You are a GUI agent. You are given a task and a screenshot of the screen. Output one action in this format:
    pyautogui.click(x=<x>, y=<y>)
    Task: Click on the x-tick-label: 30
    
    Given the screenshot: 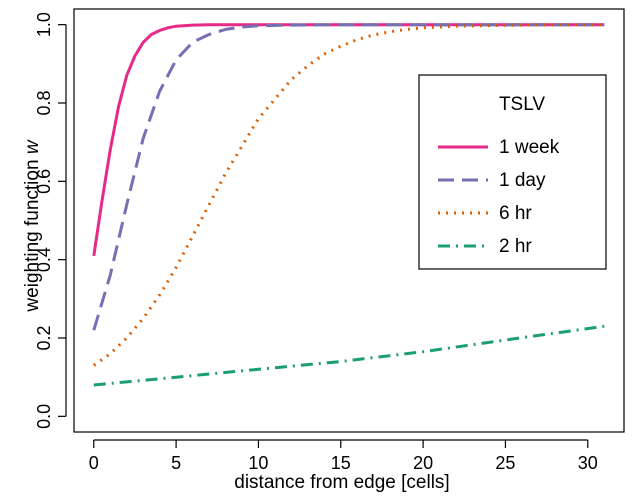 What is the action you would take?
    pyautogui.click(x=588, y=463)
    